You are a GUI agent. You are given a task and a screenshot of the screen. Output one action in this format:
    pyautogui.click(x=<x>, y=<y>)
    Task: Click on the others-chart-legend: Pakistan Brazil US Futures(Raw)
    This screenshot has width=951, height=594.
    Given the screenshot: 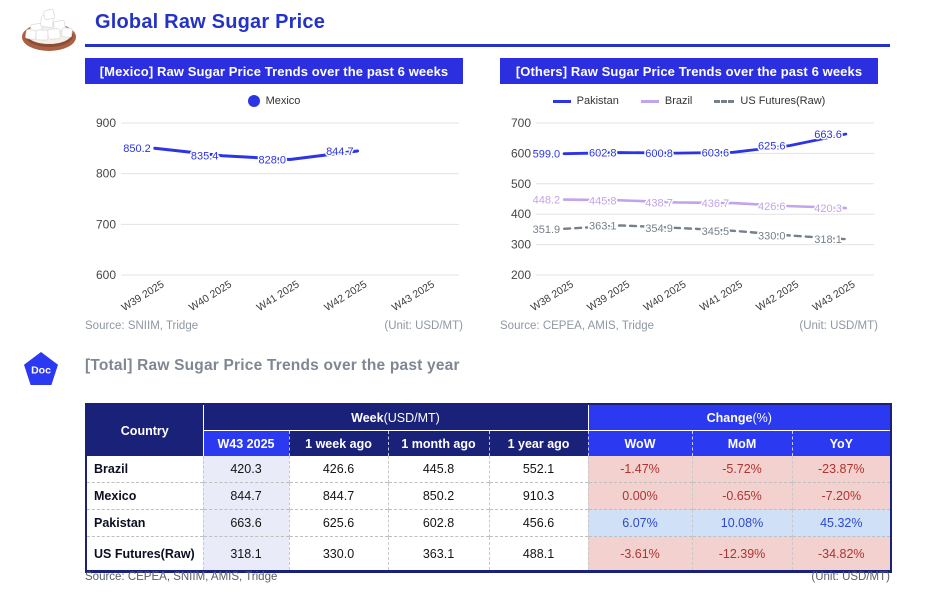 What is the action you would take?
    pyautogui.click(x=689, y=101)
    